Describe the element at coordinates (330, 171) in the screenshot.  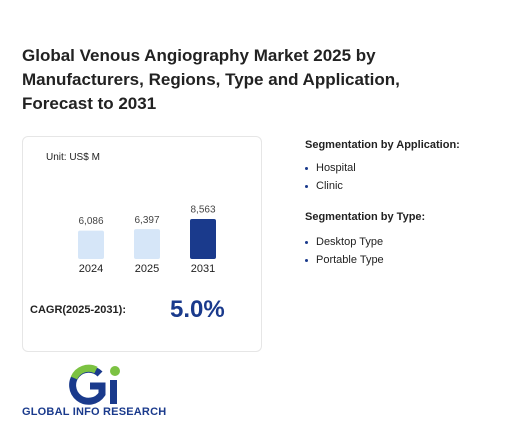
I see `segment-item: Hospital` at that location.